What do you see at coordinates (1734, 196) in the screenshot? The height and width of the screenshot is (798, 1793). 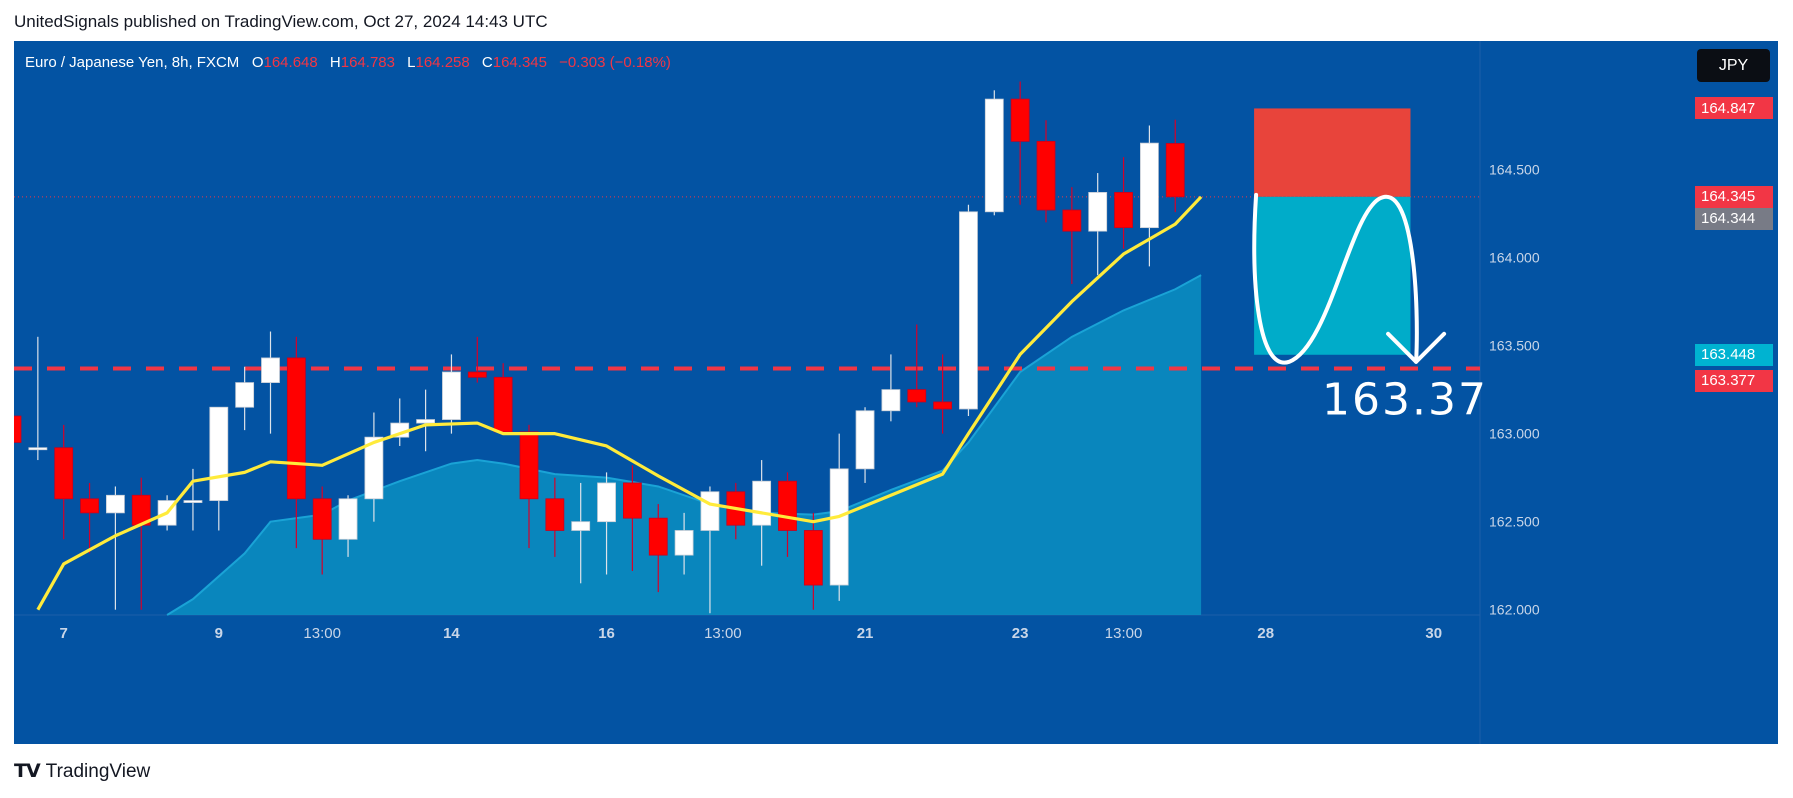 I see `price-tag: 164.345` at bounding box center [1734, 196].